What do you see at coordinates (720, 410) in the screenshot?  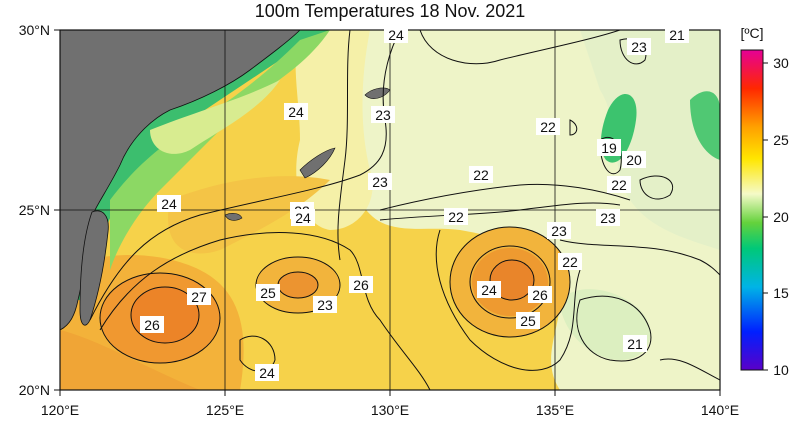 I see `lon-label-140: 140°E` at bounding box center [720, 410].